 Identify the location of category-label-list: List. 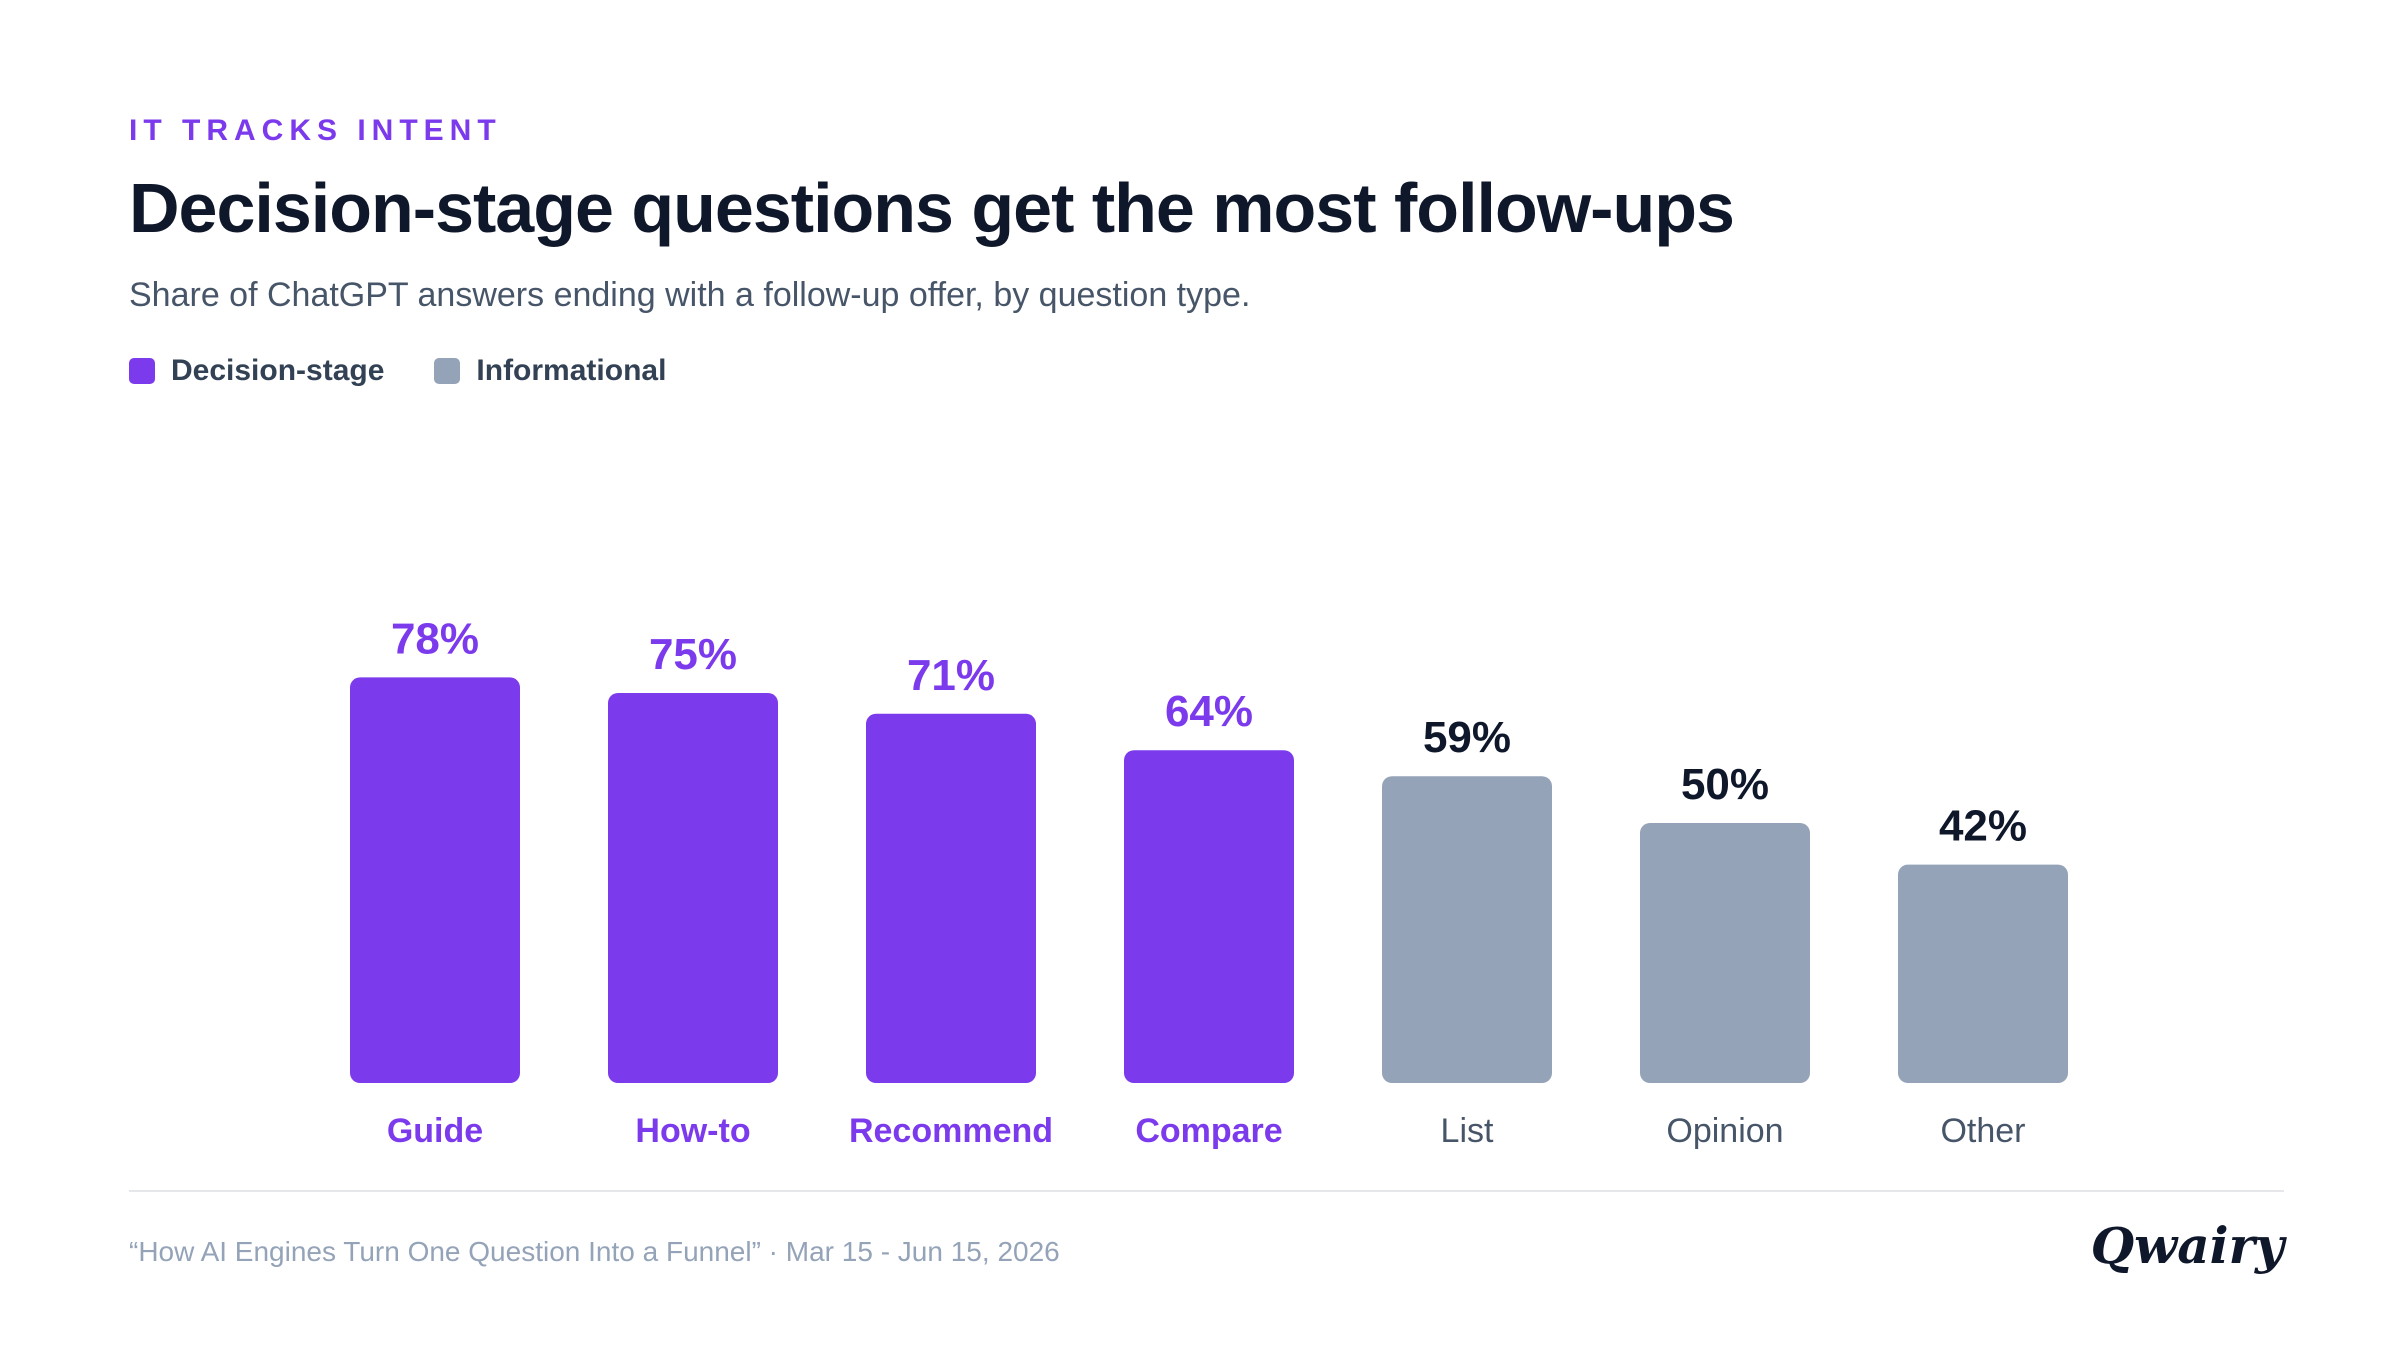
(1467, 1131).